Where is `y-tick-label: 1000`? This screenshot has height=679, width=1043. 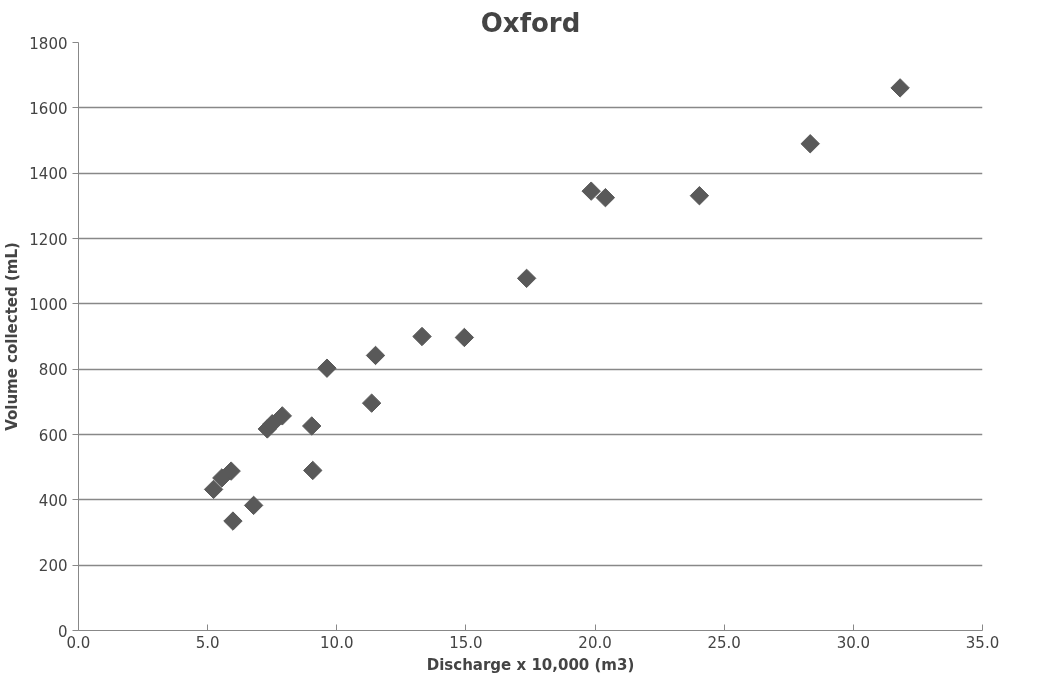
y-tick-label: 1000 is located at coordinates (48, 304).